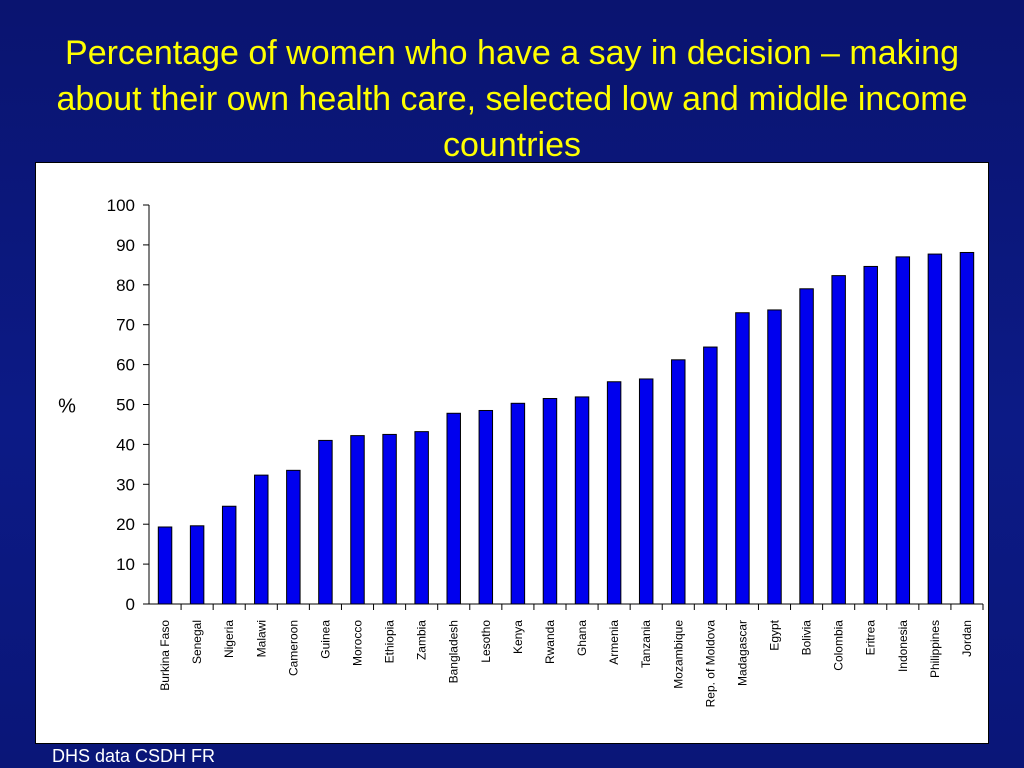 Image resolution: width=1024 pixels, height=768 pixels. What do you see at coordinates (486, 507) in the screenshot?
I see `bar-lesotho` at bounding box center [486, 507].